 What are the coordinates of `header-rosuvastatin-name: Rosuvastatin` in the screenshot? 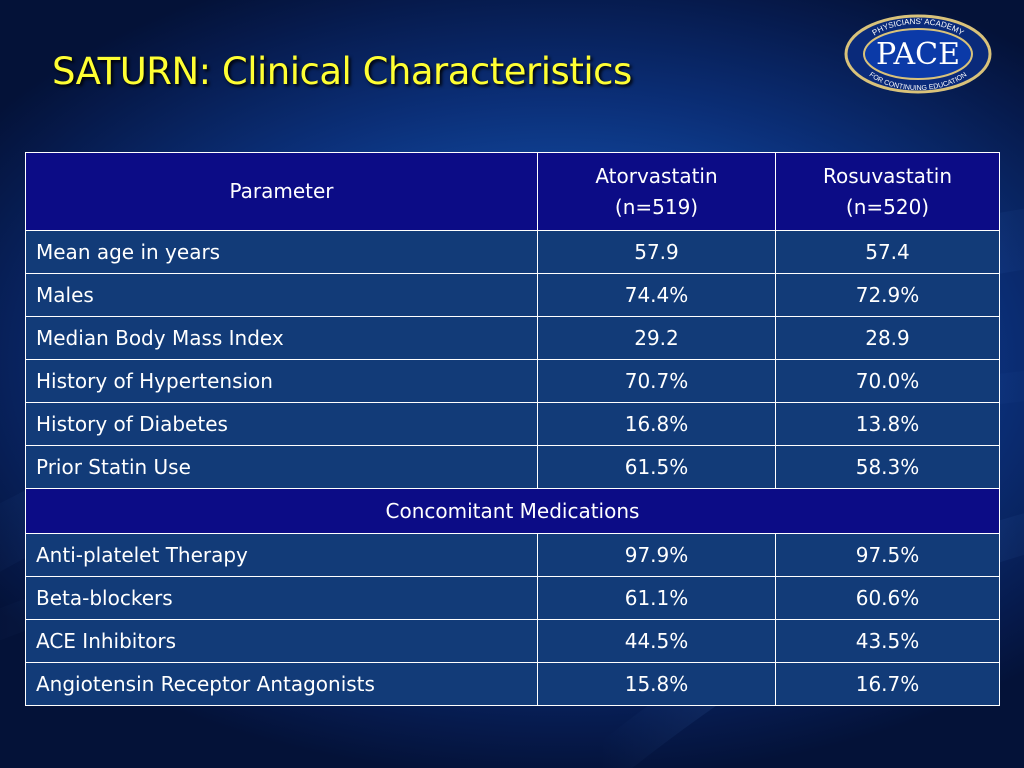 It's located at (887, 175).